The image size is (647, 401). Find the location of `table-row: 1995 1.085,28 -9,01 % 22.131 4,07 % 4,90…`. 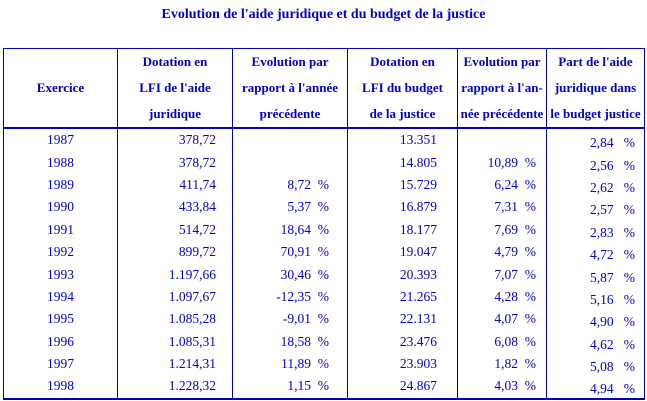

table-row: 1995 1.085,28 -9,01 % 22.131 4,07 % 4,90… is located at coordinates (324, 319).